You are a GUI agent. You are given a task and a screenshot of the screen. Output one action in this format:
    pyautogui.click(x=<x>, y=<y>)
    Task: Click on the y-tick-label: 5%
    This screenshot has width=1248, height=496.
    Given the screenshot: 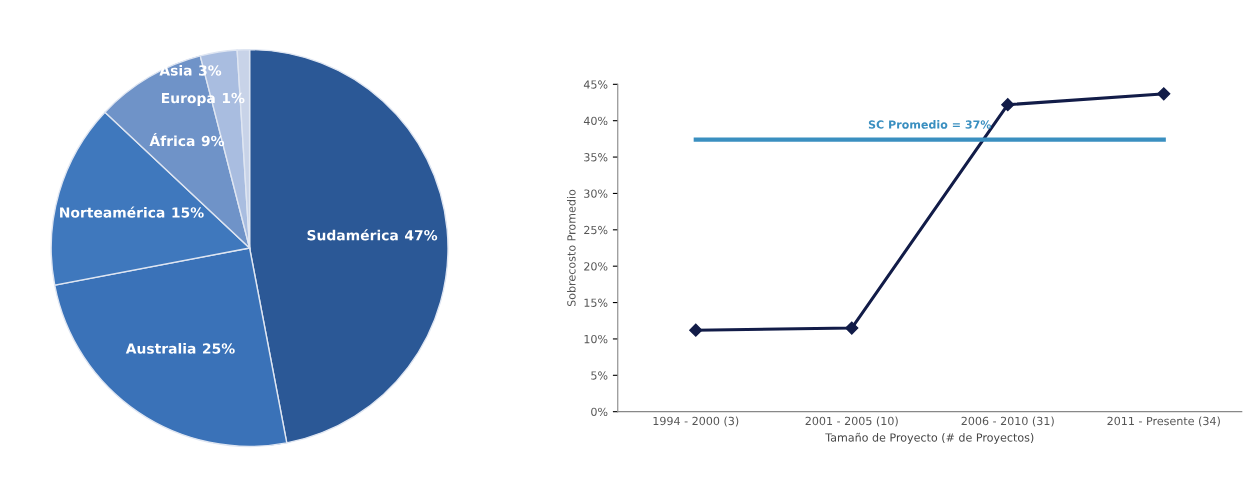 What is the action you would take?
    pyautogui.click(x=599, y=375)
    